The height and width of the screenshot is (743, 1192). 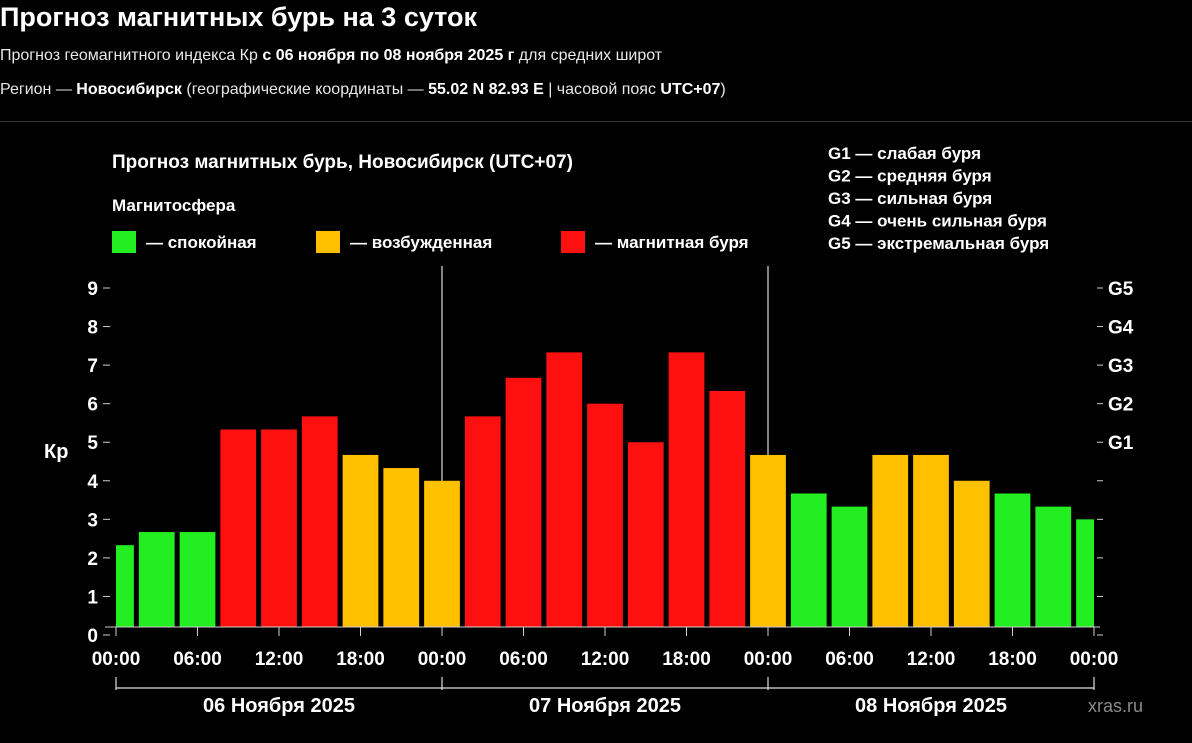 What do you see at coordinates (1115, 706) in the screenshot?
I see `watermark: xras.ru` at bounding box center [1115, 706].